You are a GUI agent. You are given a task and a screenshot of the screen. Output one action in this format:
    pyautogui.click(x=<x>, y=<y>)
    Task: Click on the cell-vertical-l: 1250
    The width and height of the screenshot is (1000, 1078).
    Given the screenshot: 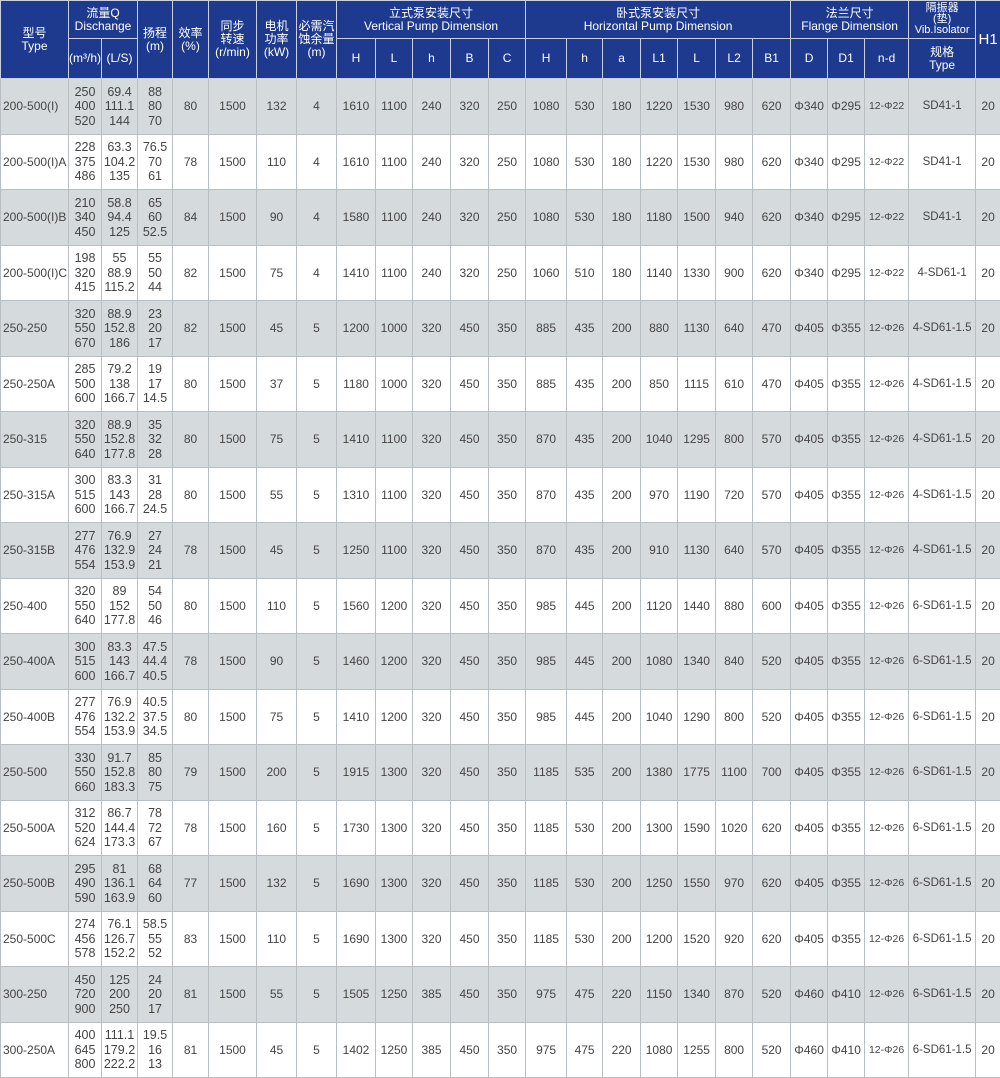 What is the action you would take?
    pyautogui.click(x=394, y=1050)
    